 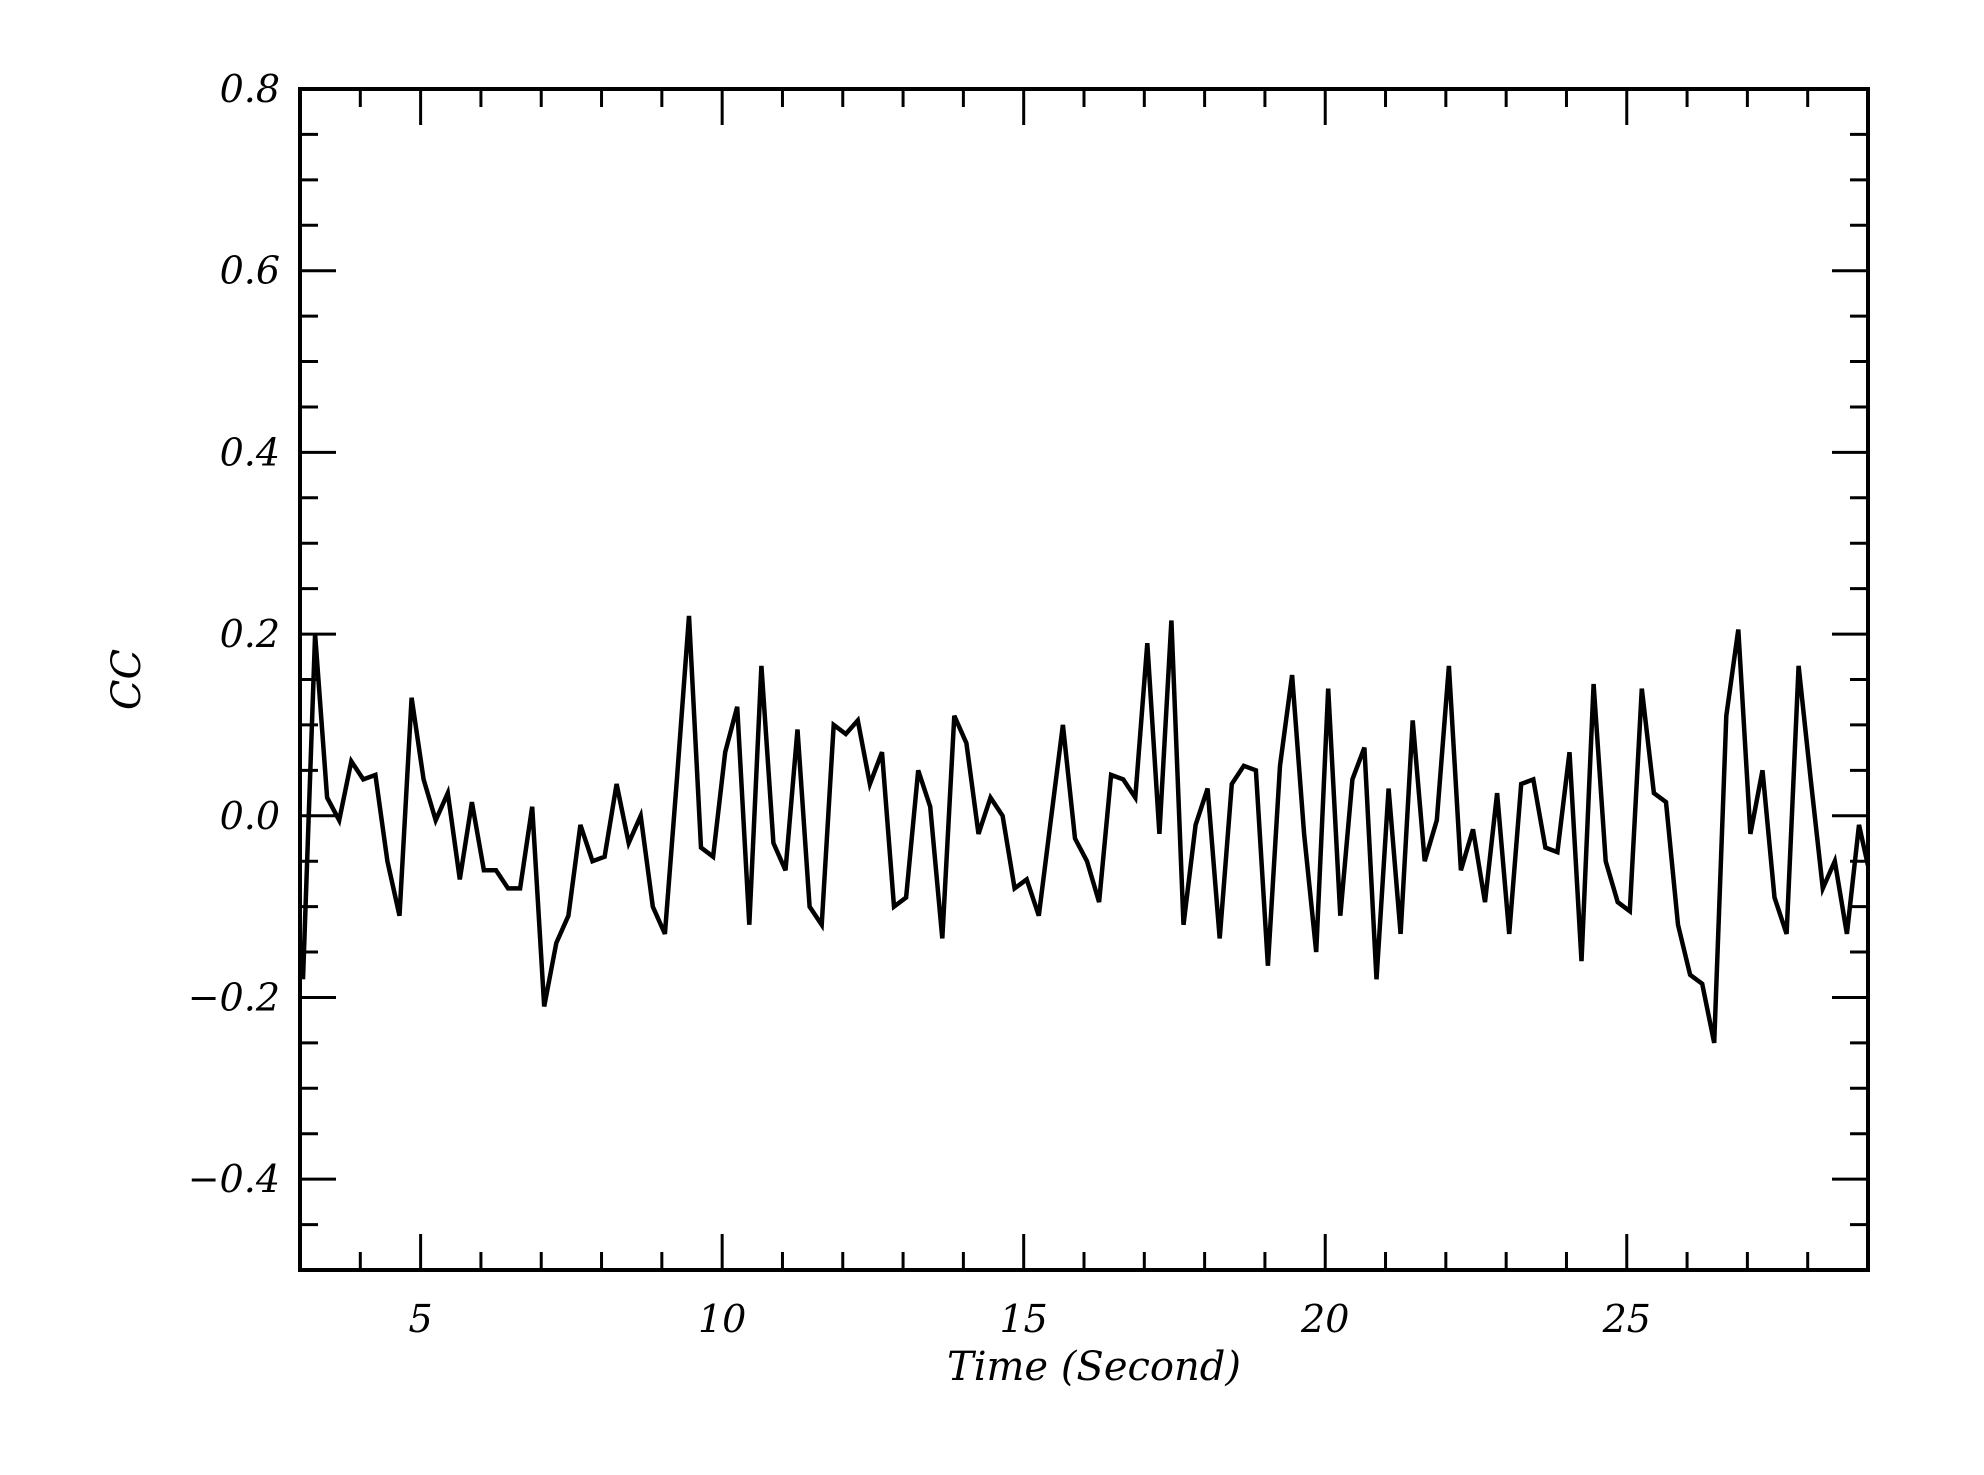 I want to click on y-tick-label: −0.2, so click(x=234, y=997).